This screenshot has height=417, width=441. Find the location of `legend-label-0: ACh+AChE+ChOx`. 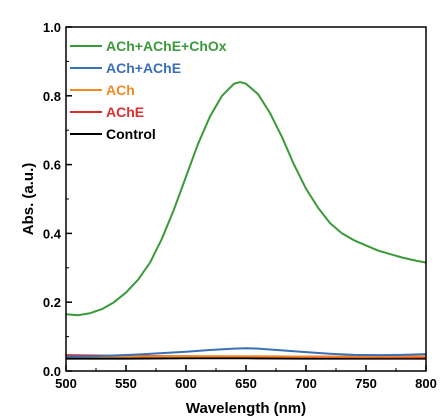

legend-label-0: ACh+AChE+ChOx is located at coordinates (166, 46).